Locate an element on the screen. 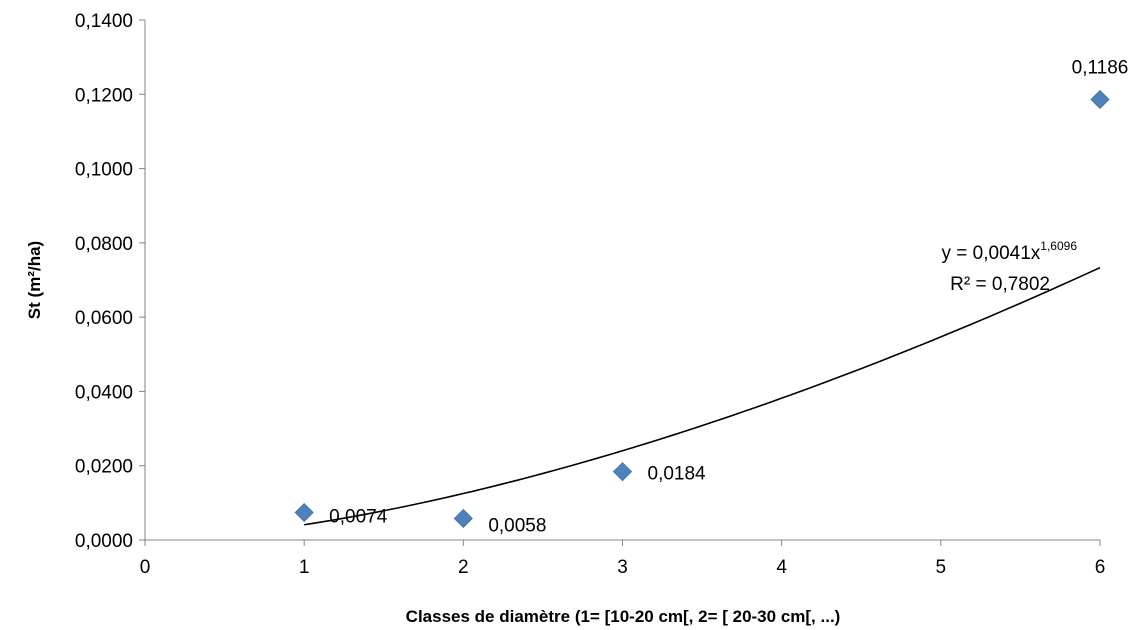 The image size is (1129, 630). y-tick-label: 0,0400 is located at coordinates (104, 392).